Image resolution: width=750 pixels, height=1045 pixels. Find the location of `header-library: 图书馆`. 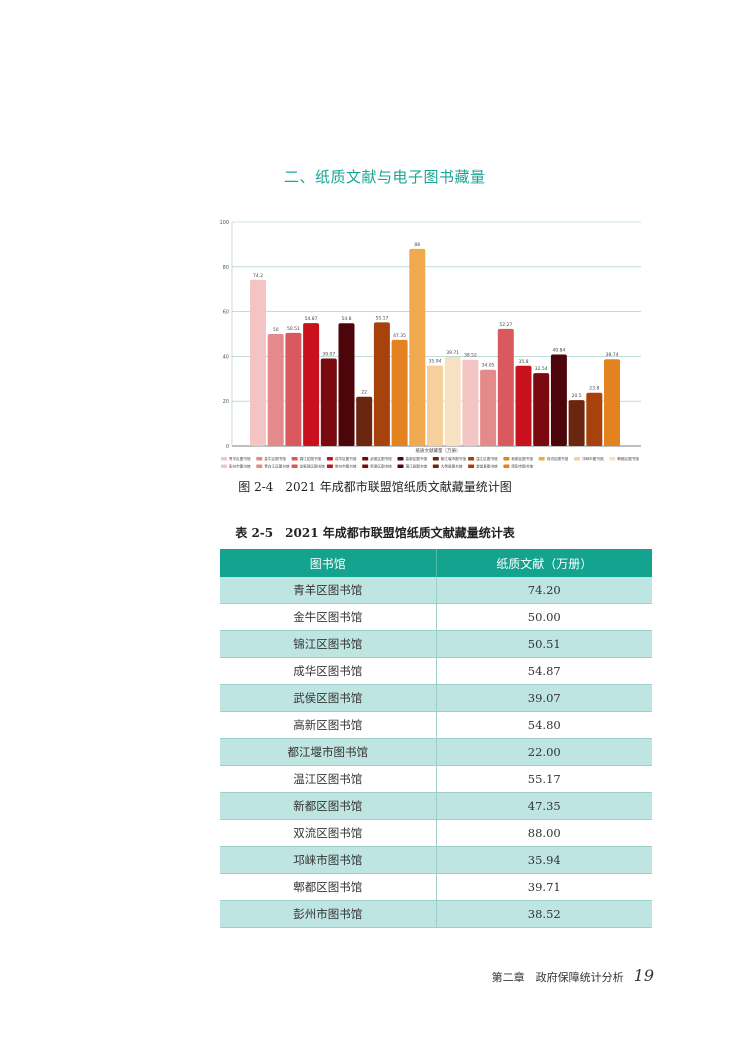

header-library: 图书馆 is located at coordinates (328, 563).